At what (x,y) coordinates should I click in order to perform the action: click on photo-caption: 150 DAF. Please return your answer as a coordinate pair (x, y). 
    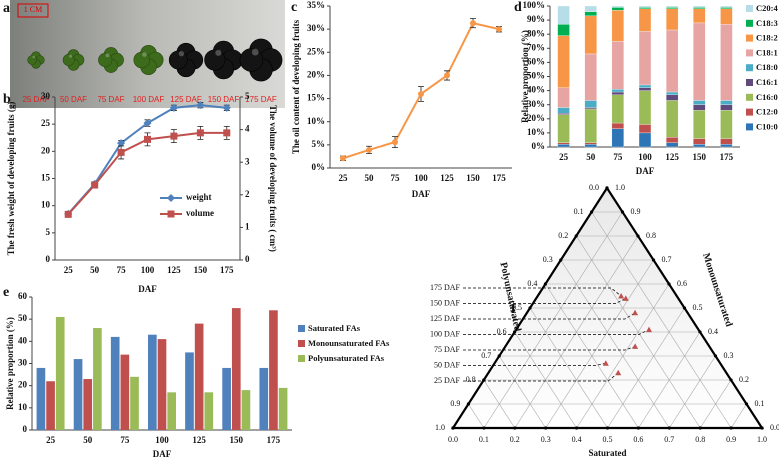
    Looking at the image, I should click on (224, 99).